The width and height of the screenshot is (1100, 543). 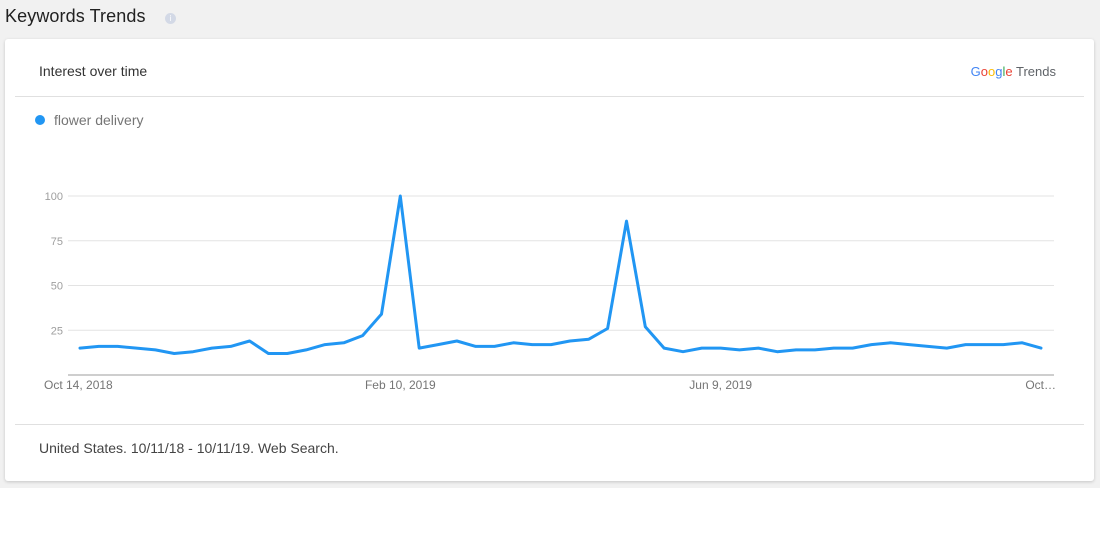 I want to click on info-icon: i, so click(x=170, y=18).